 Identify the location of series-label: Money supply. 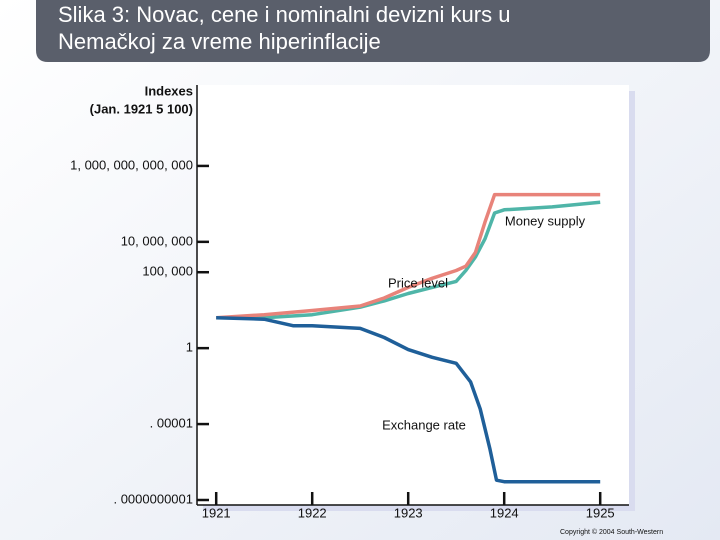
(545, 220).